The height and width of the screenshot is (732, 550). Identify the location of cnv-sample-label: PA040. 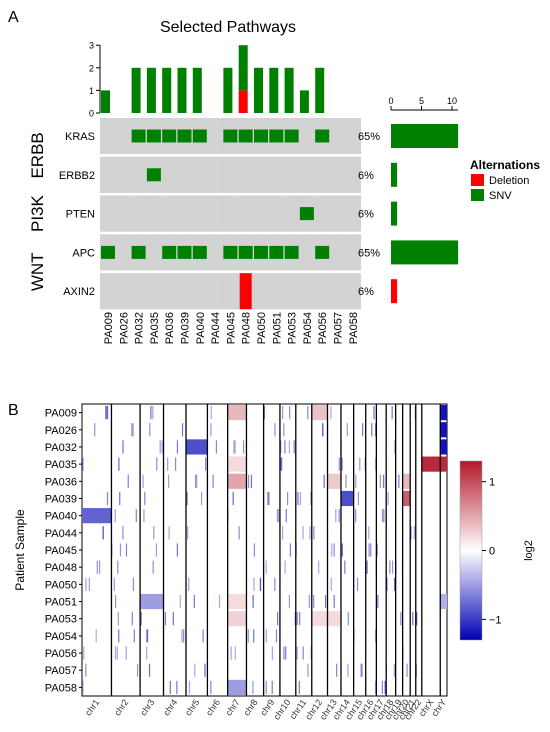
(61, 517).